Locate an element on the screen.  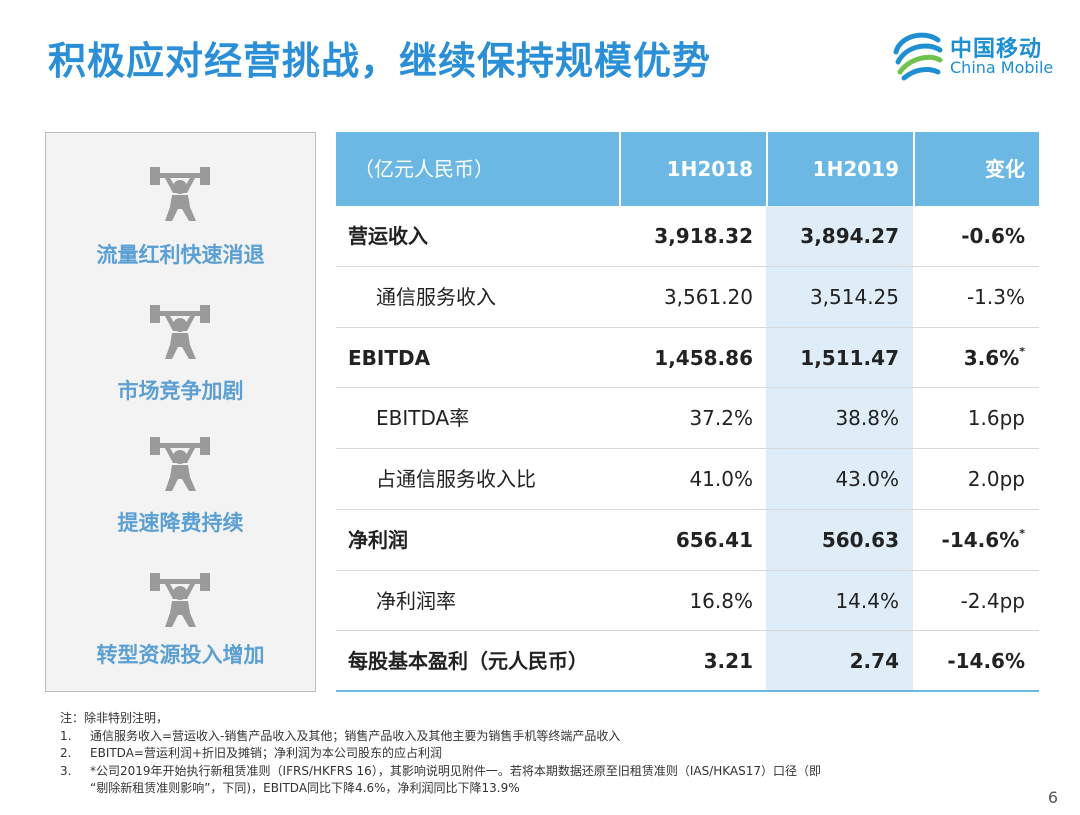
value-change: -2.4pp is located at coordinates (993, 601).